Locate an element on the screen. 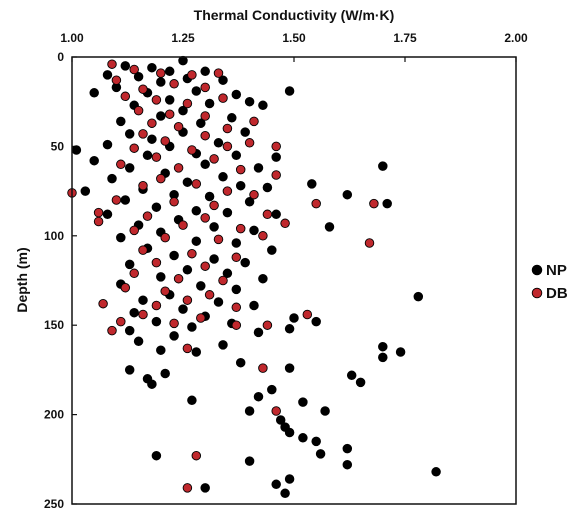  legend: NP DB is located at coordinates (549, 282).